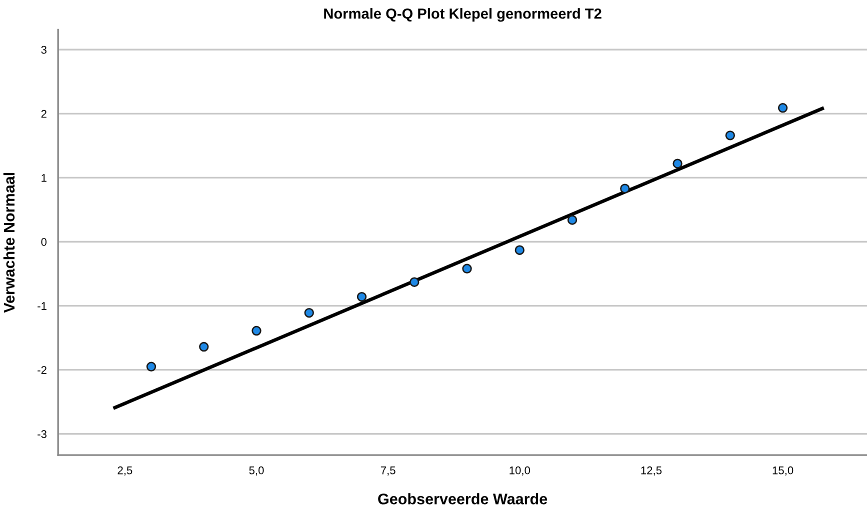  What do you see at coordinates (44, 178) in the screenshot?
I see `y-tick-label: 1` at bounding box center [44, 178].